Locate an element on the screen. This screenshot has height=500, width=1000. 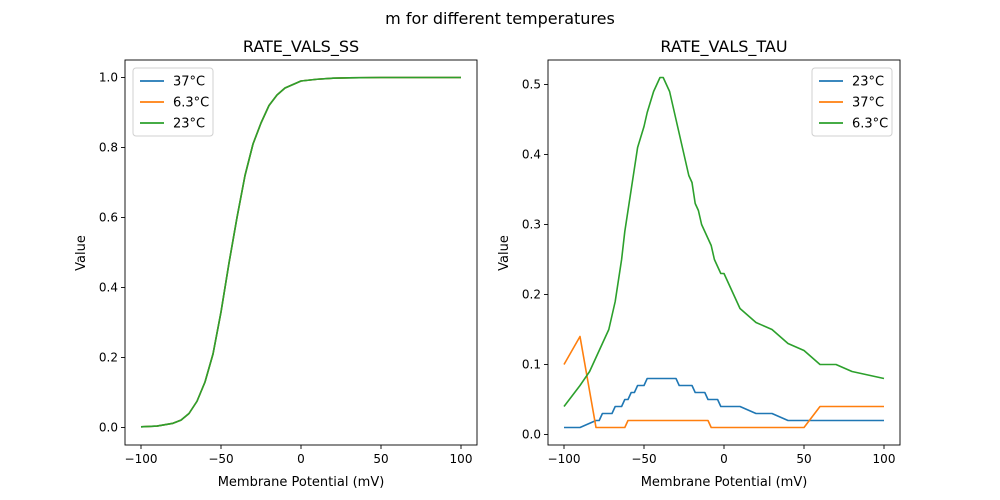
ss-xtick-label: −100 is located at coordinates (141, 459).